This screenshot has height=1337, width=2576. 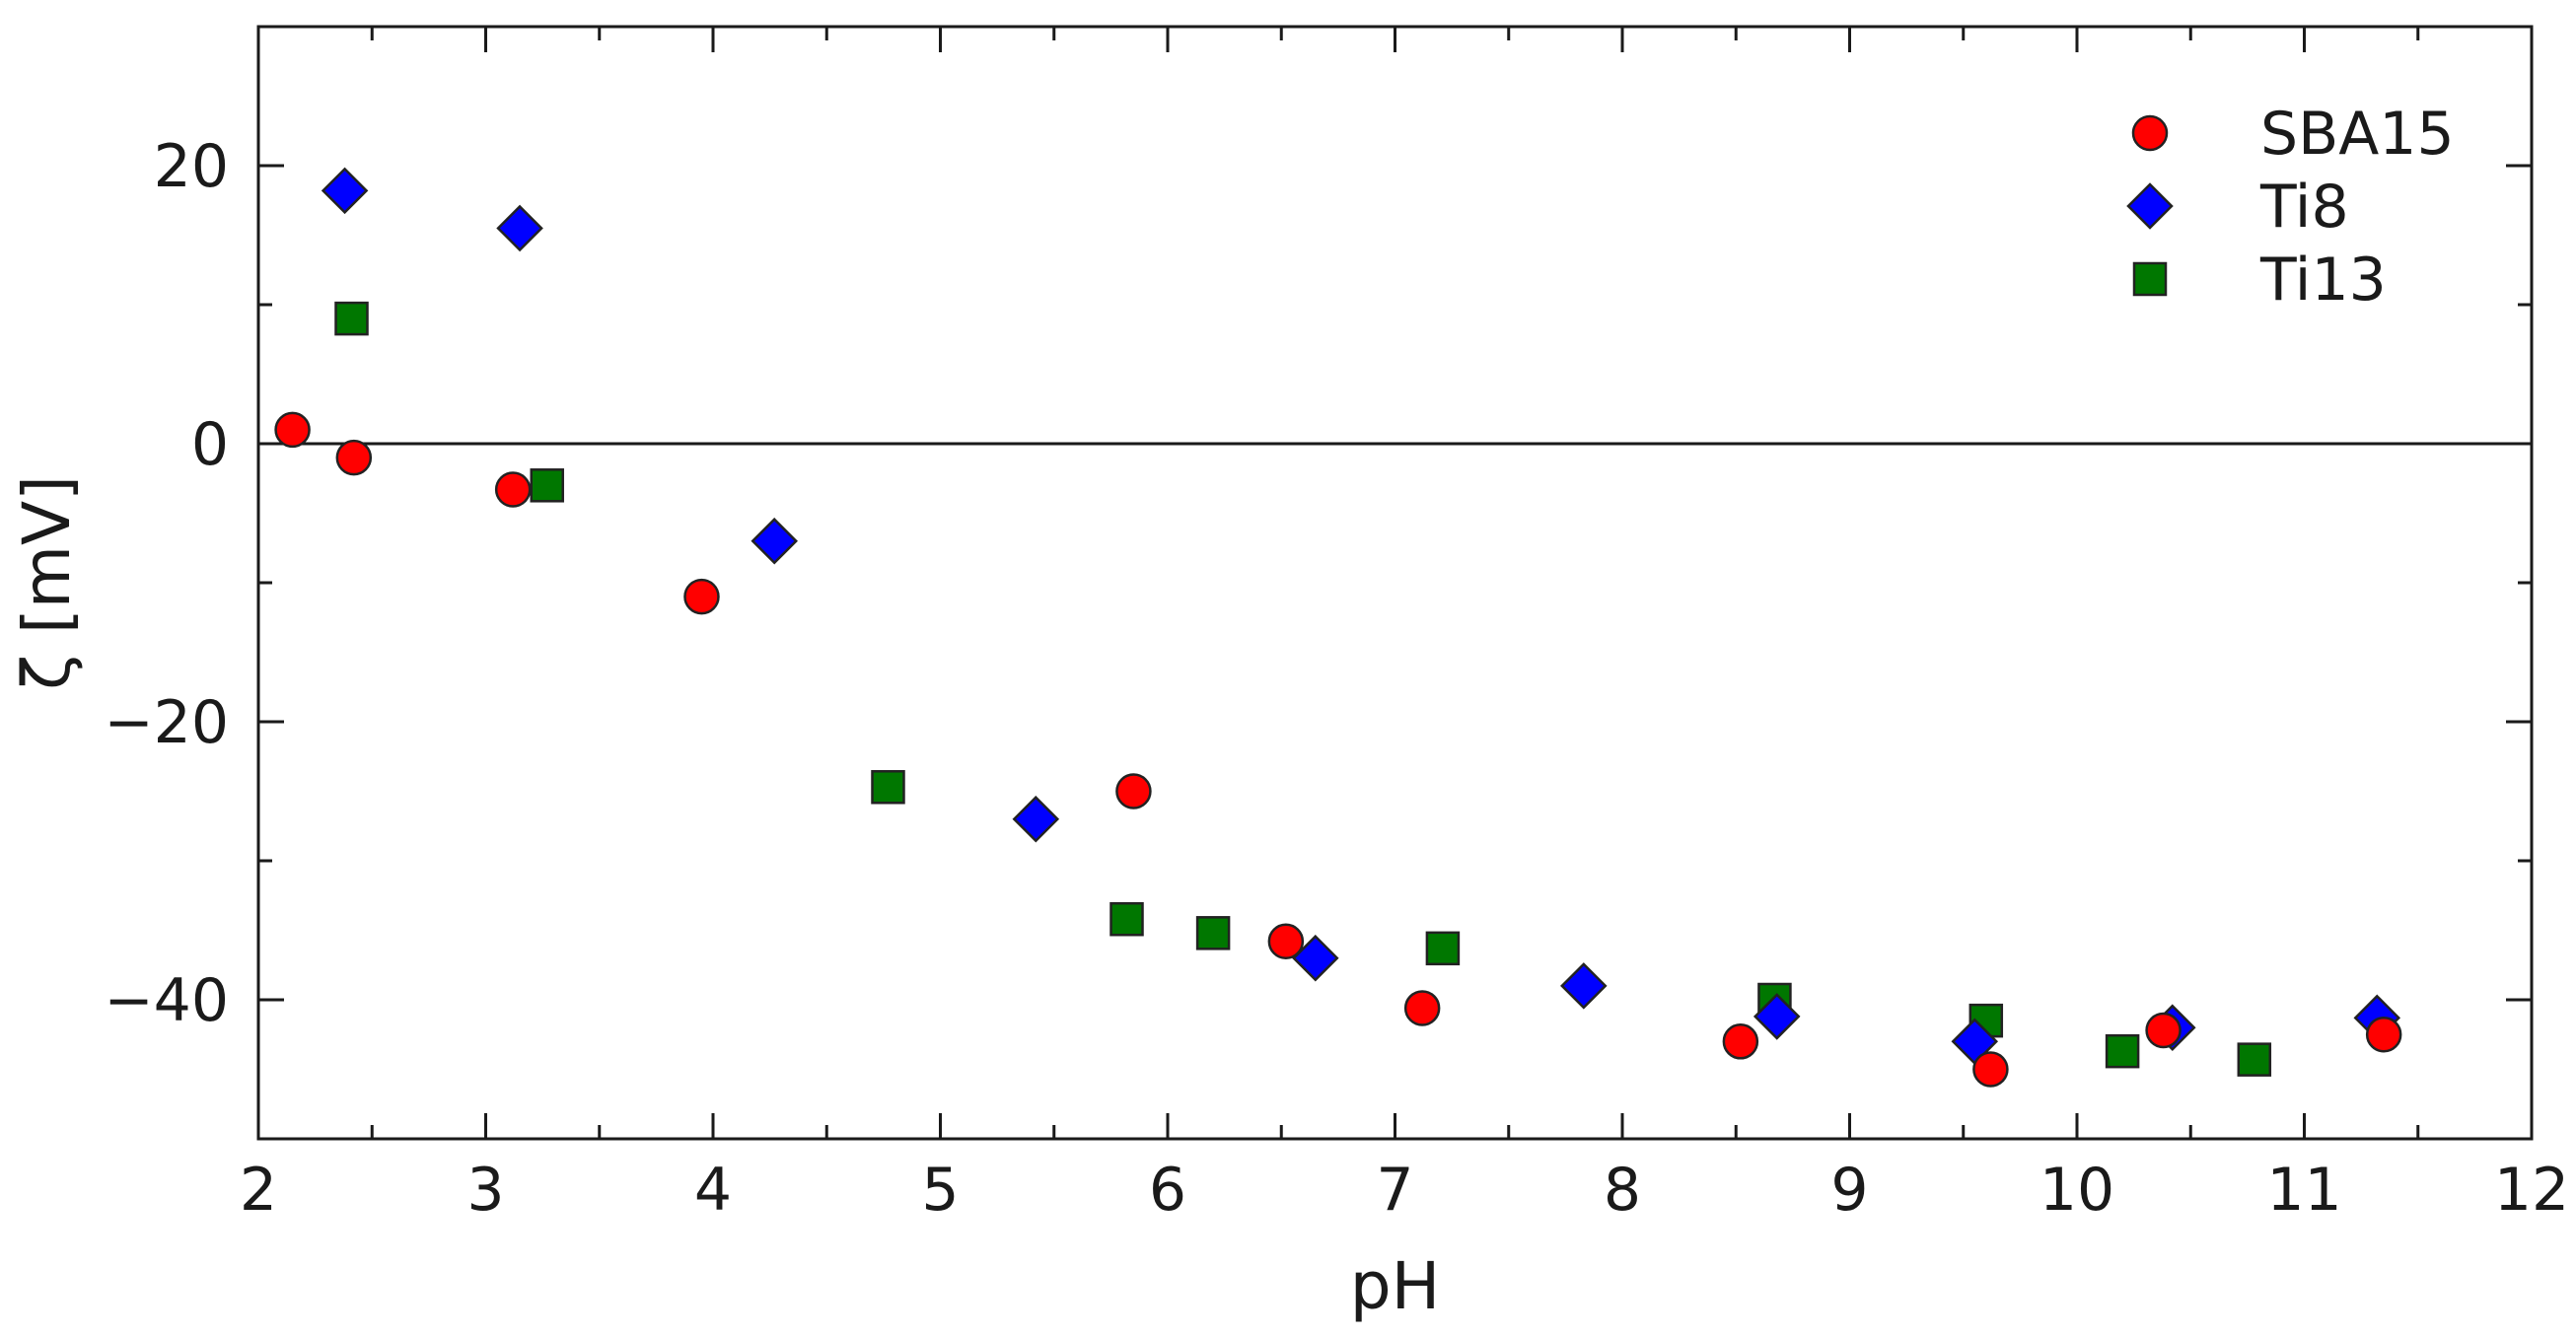 I want to click on x-tick-label: 11, so click(x=2303, y=1190).